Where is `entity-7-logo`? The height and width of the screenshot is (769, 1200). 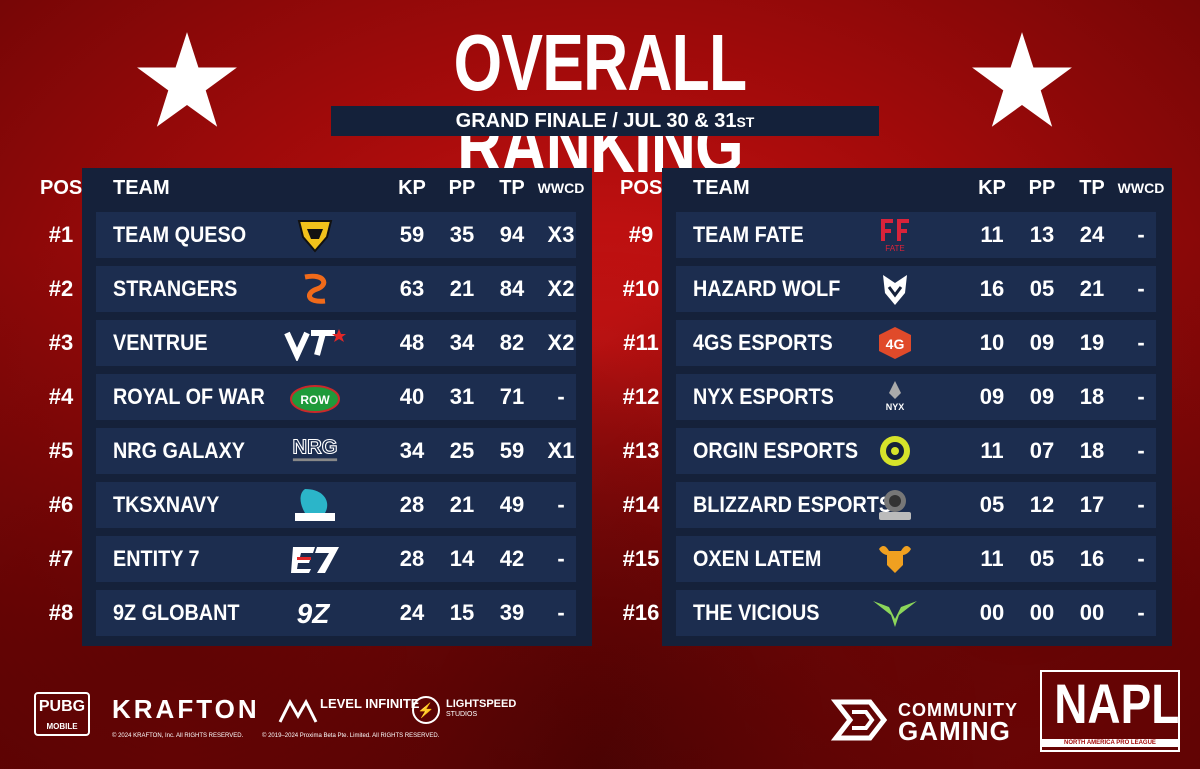
entity-7-logo is located at coordinates (315, 559).